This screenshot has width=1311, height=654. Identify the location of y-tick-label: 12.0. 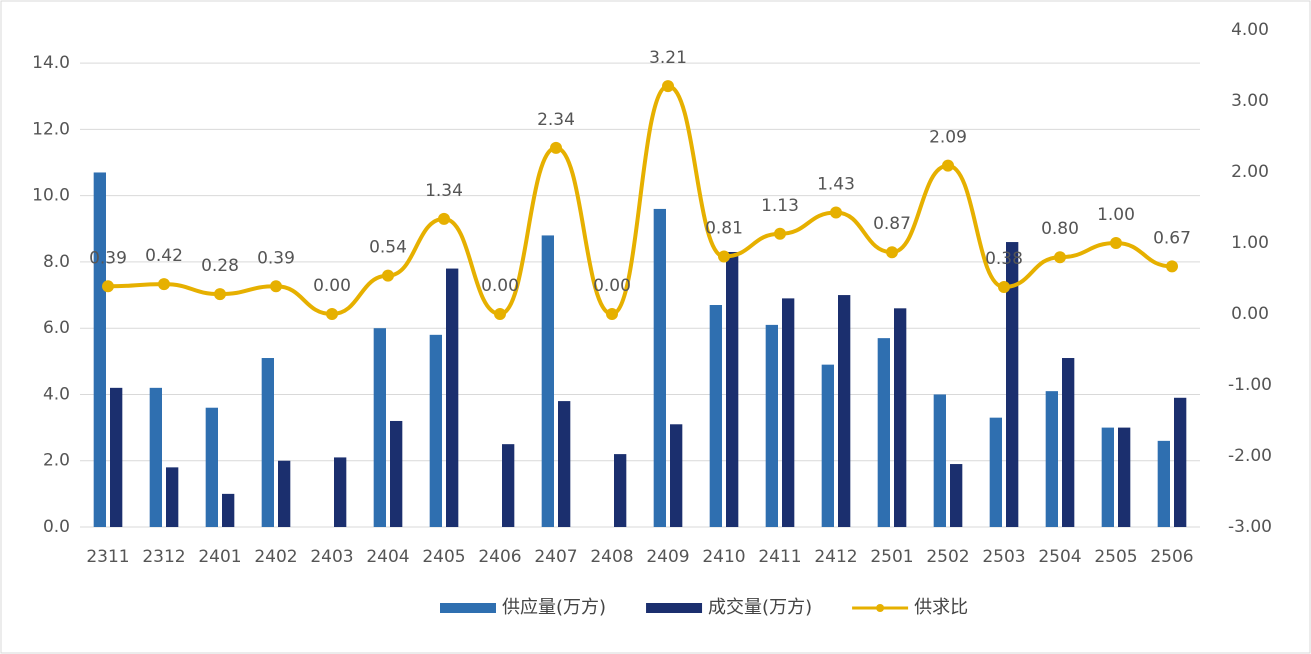
(51, 129).